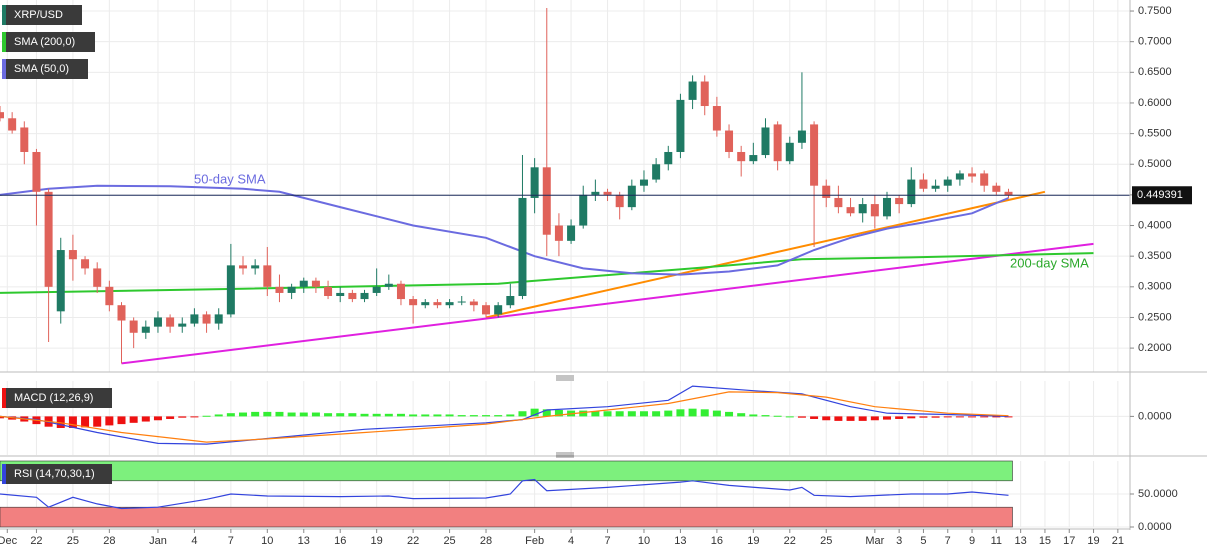 The image size is (1207, 555). I want to click on overbought-band, so click(506, 471).